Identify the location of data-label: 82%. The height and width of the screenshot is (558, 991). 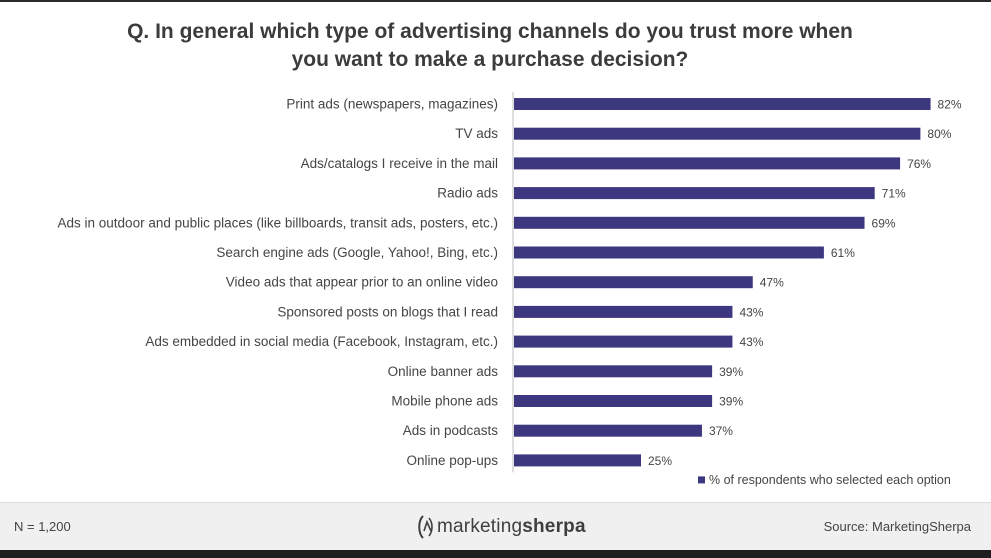
(950, 105).